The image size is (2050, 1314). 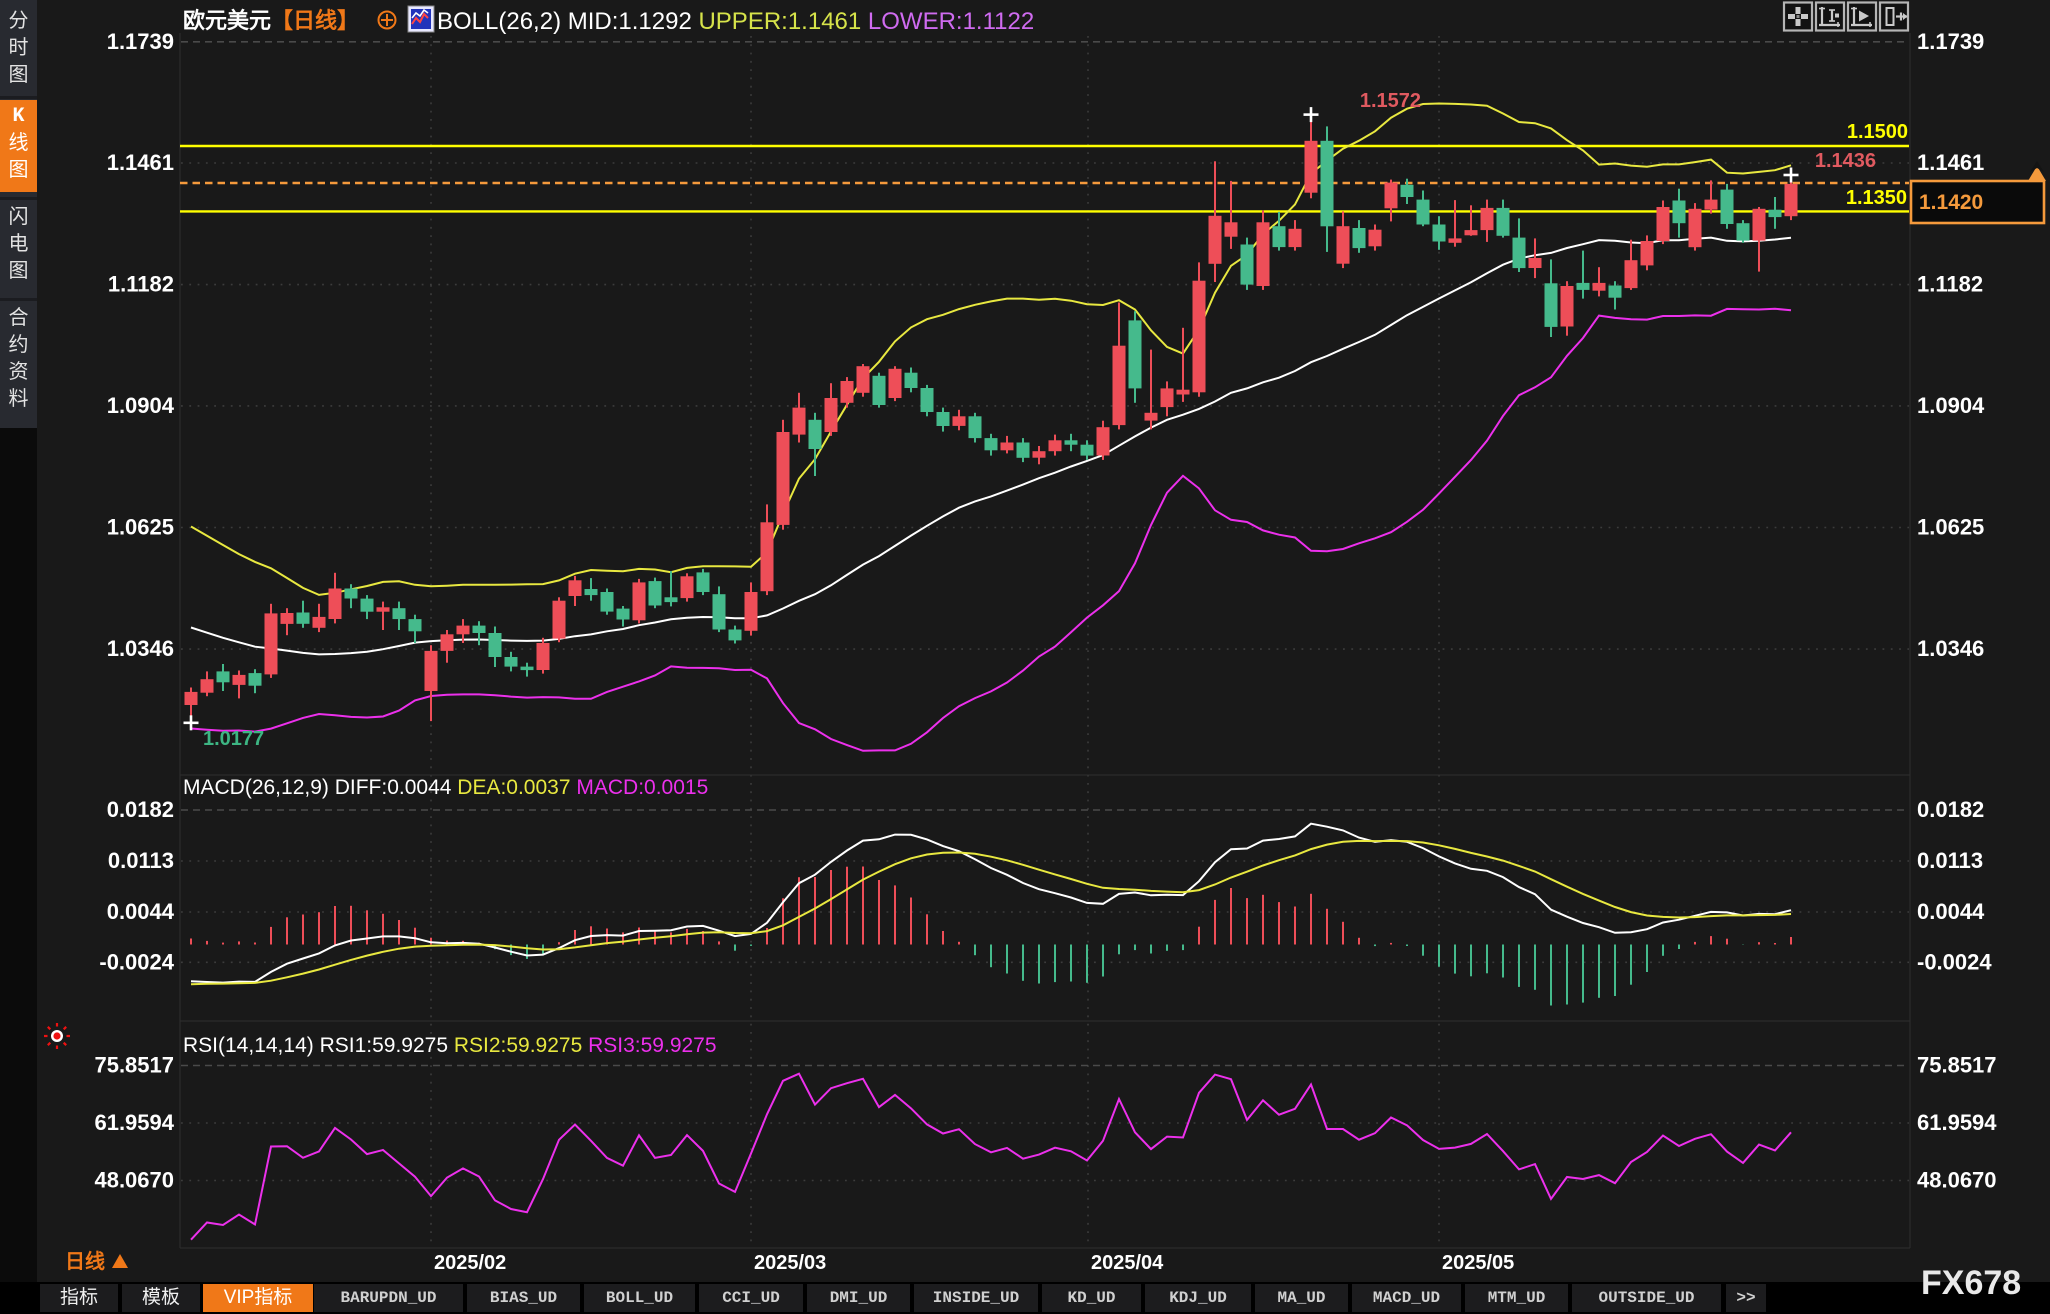 I want to click on svg-text: 日线, so click(x=85, y=1261).